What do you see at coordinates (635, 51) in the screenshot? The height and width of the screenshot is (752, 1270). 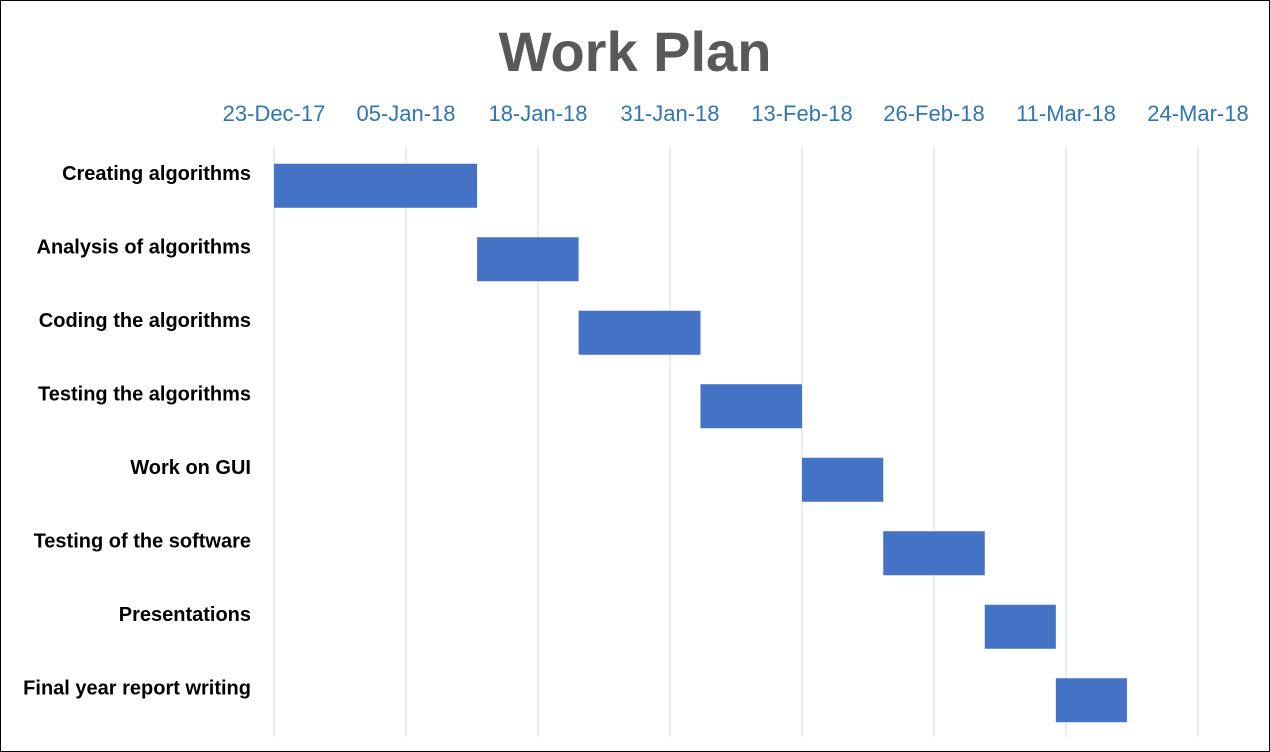 I see `chart-title: Work Plan` at bounding box center [635, 51].